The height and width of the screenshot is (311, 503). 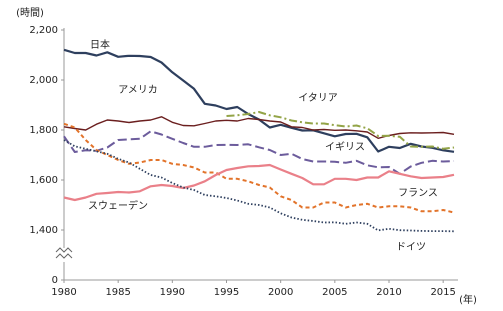 I want to click on x-tick-label: 1990, so click(x=172, y=292).